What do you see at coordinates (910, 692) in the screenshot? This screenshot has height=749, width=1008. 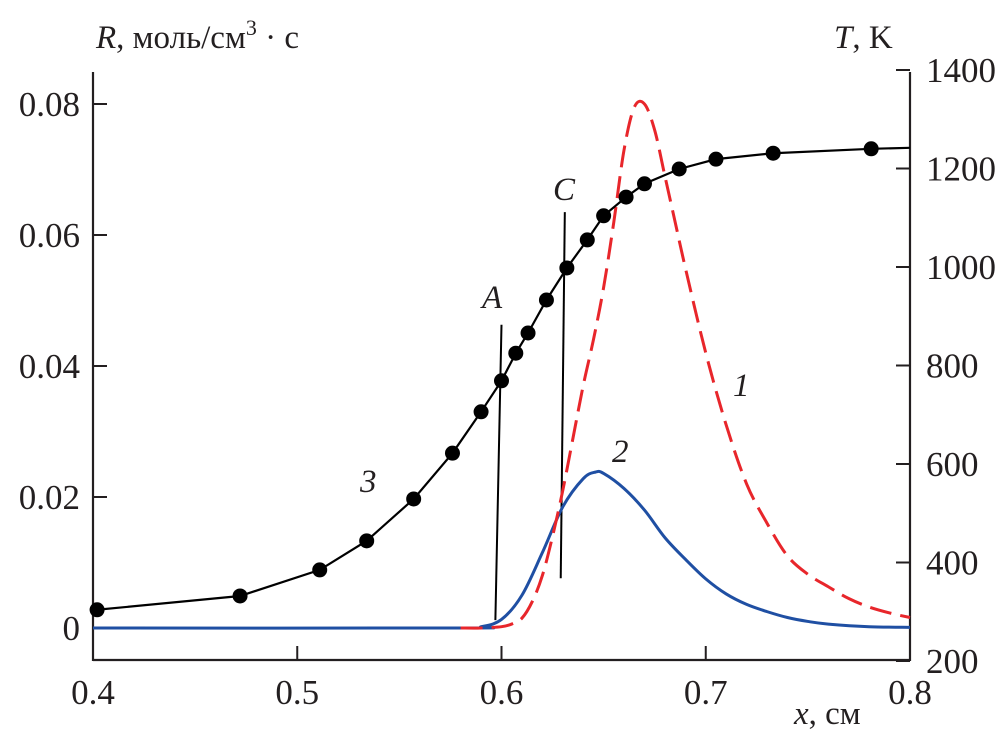 I see `x-tick-label: 0.8` at bounding box center [910, 692].